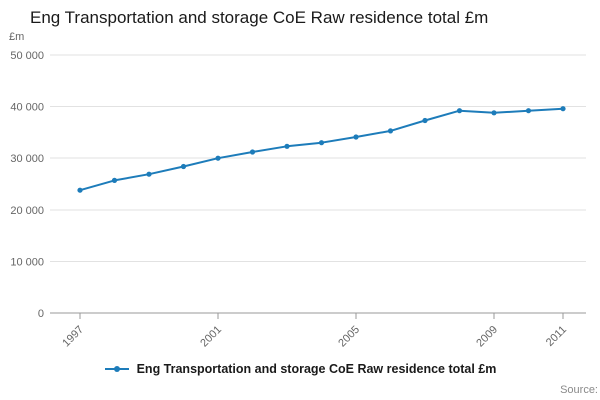  What do you see at coordinates (41, 314) in the screenshot?
I see `svg-text: 0` at bounding box center [41, 314].